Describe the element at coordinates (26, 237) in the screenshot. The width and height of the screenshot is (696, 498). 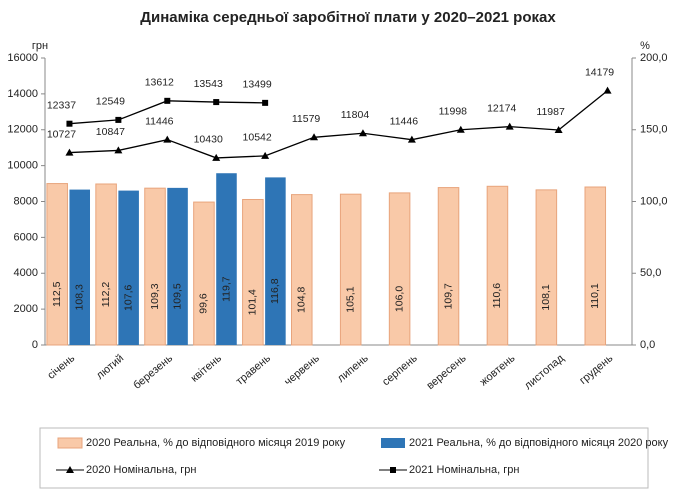
I see `y-tick-label: 6000` at that location.